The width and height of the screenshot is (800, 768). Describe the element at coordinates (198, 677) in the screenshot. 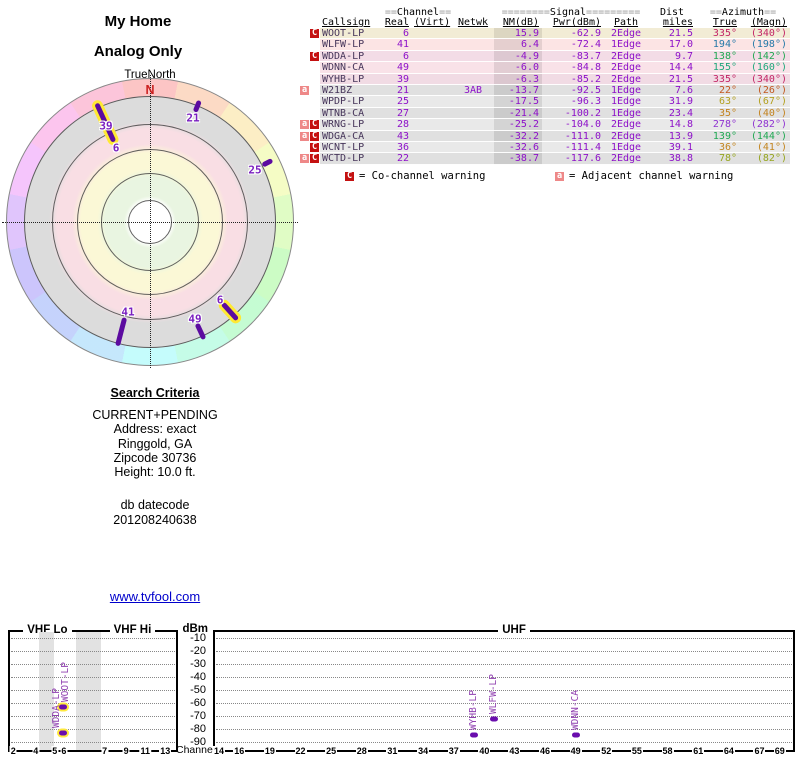

I see `dbm-tick-label: -40` at that location.